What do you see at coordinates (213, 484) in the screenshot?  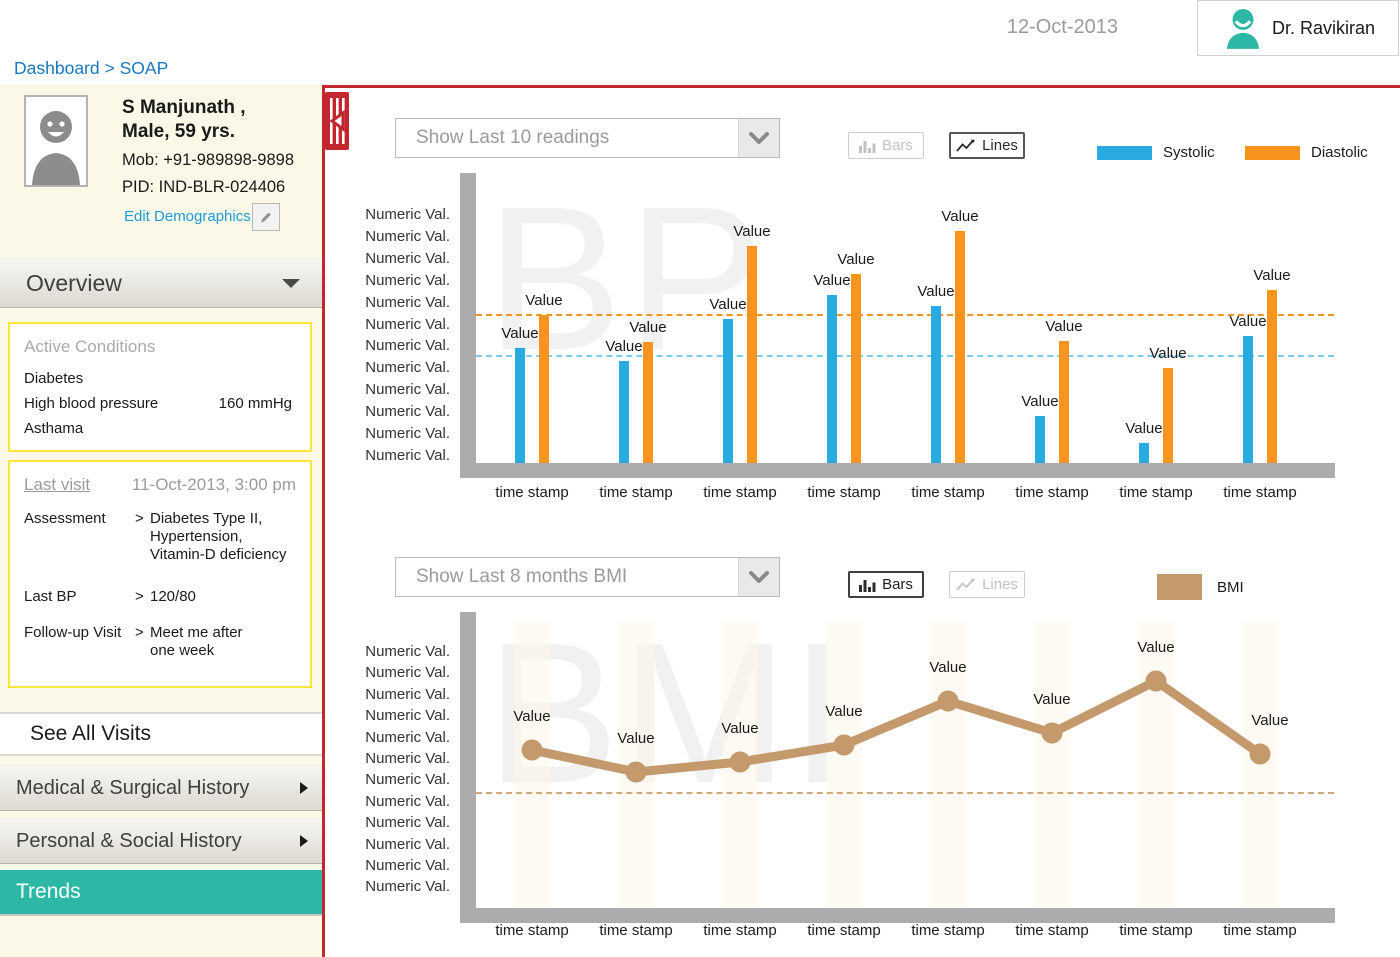 I see `last-visit-datetime: 11-Oct-2013, 3:00 pm` at bounding box center [213, 484].